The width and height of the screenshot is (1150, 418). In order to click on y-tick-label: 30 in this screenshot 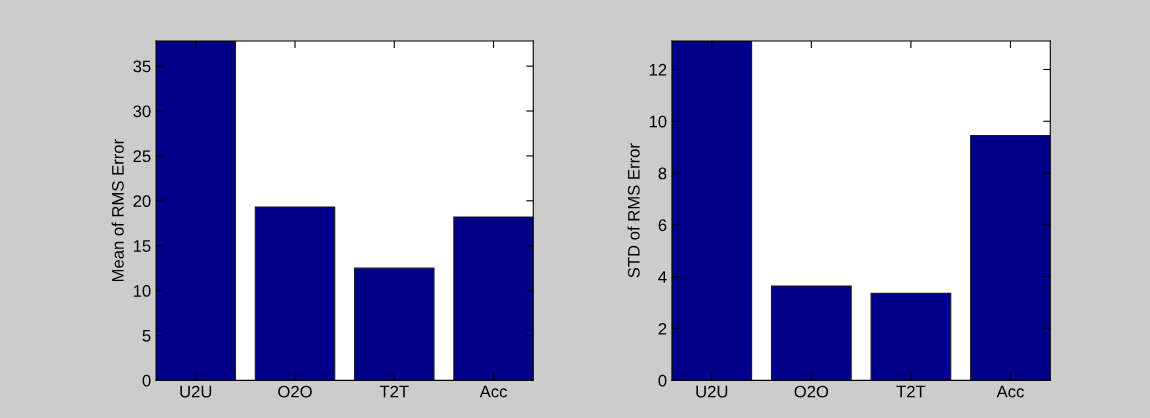, I will do `click(142, 111)`.